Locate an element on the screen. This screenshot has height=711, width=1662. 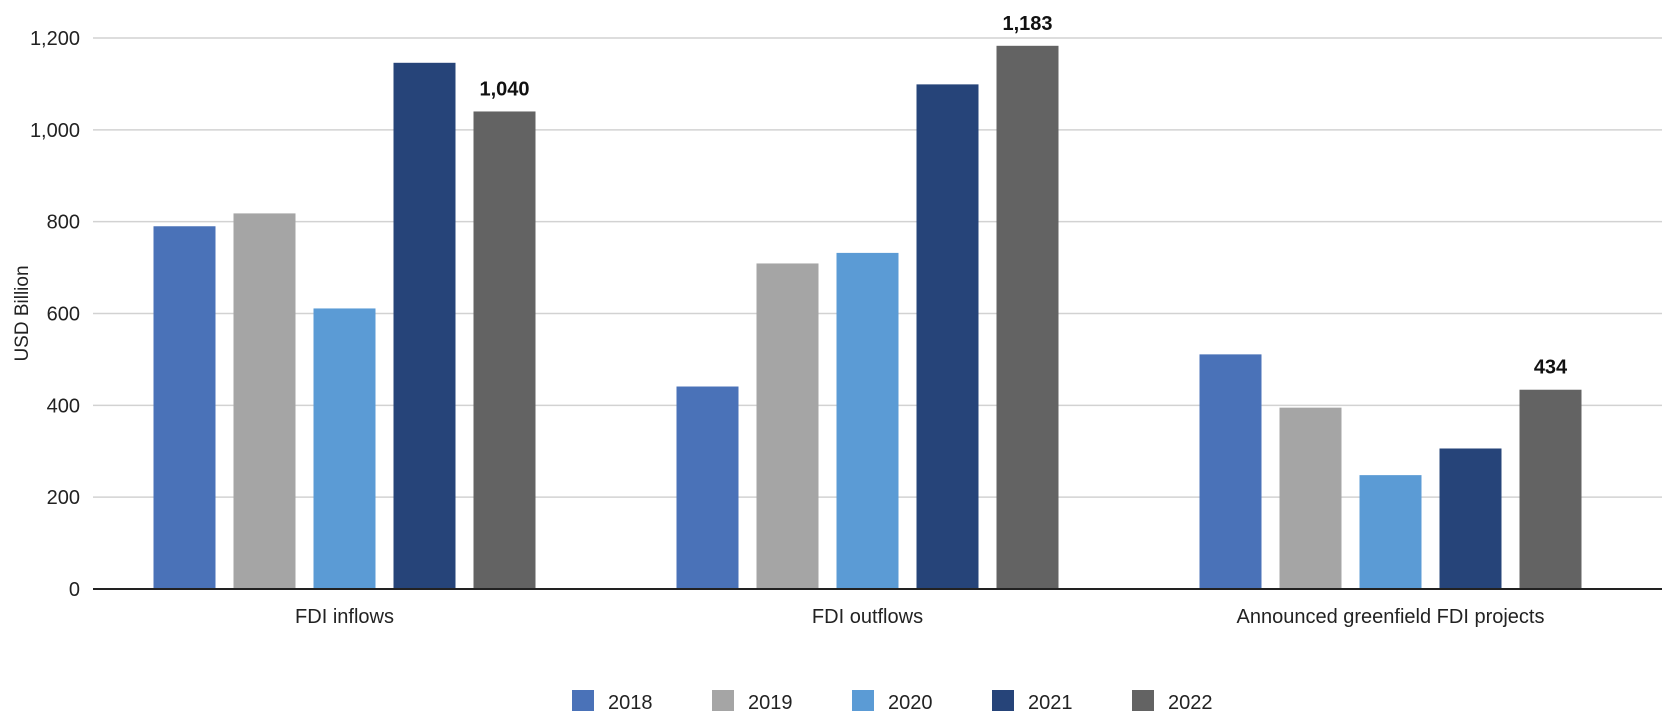
y-axis-title: USD Billion is located at coordinates (22, 313).